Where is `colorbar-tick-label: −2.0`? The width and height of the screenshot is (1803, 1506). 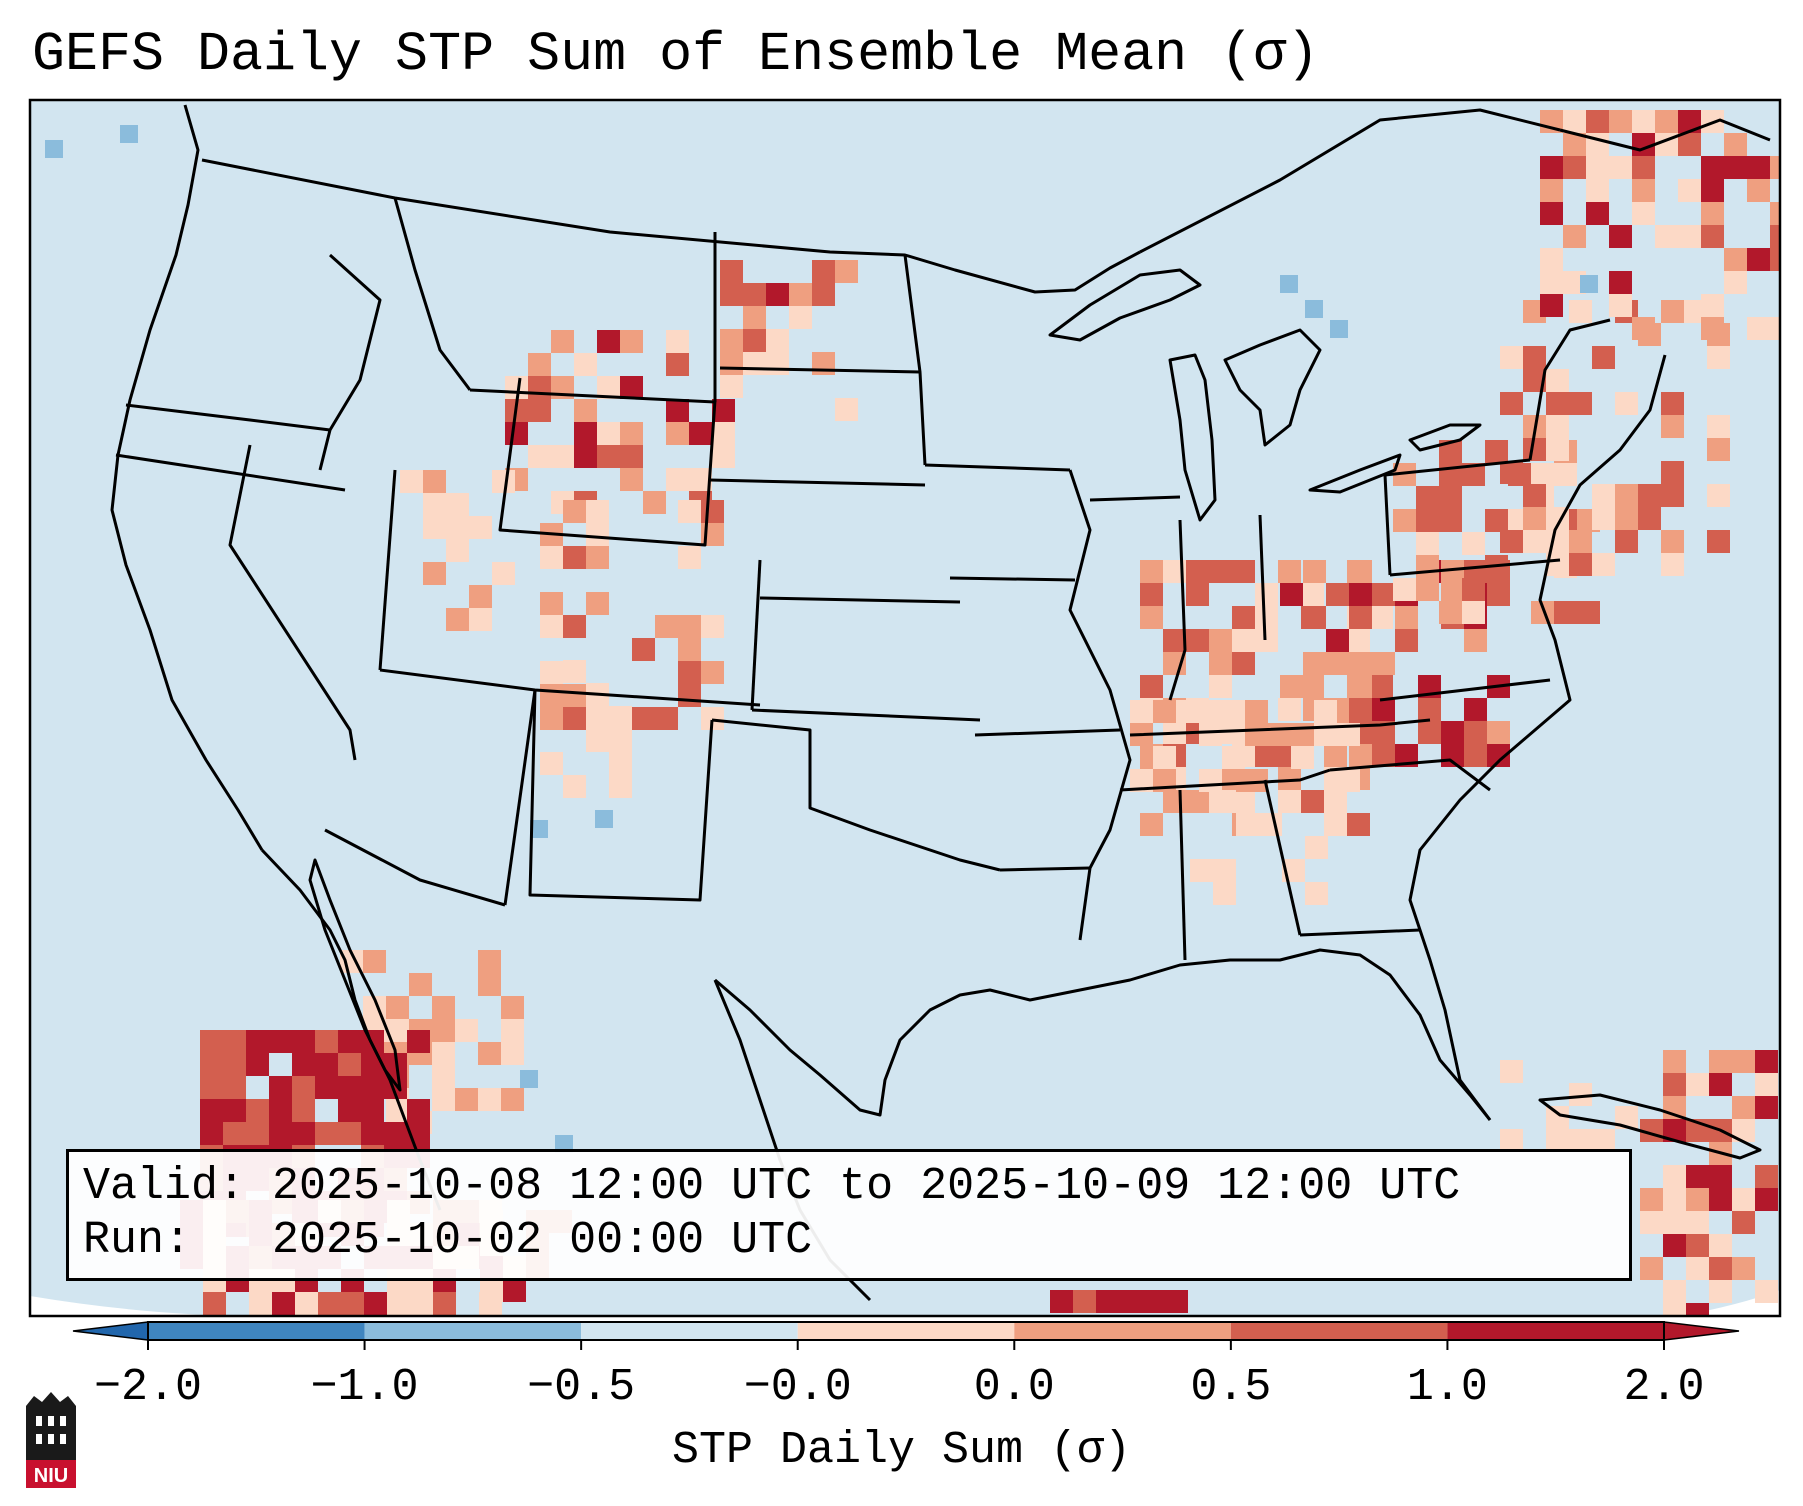 colorbar-tick-label: −2.0 is located at coordinates (148, 1387).